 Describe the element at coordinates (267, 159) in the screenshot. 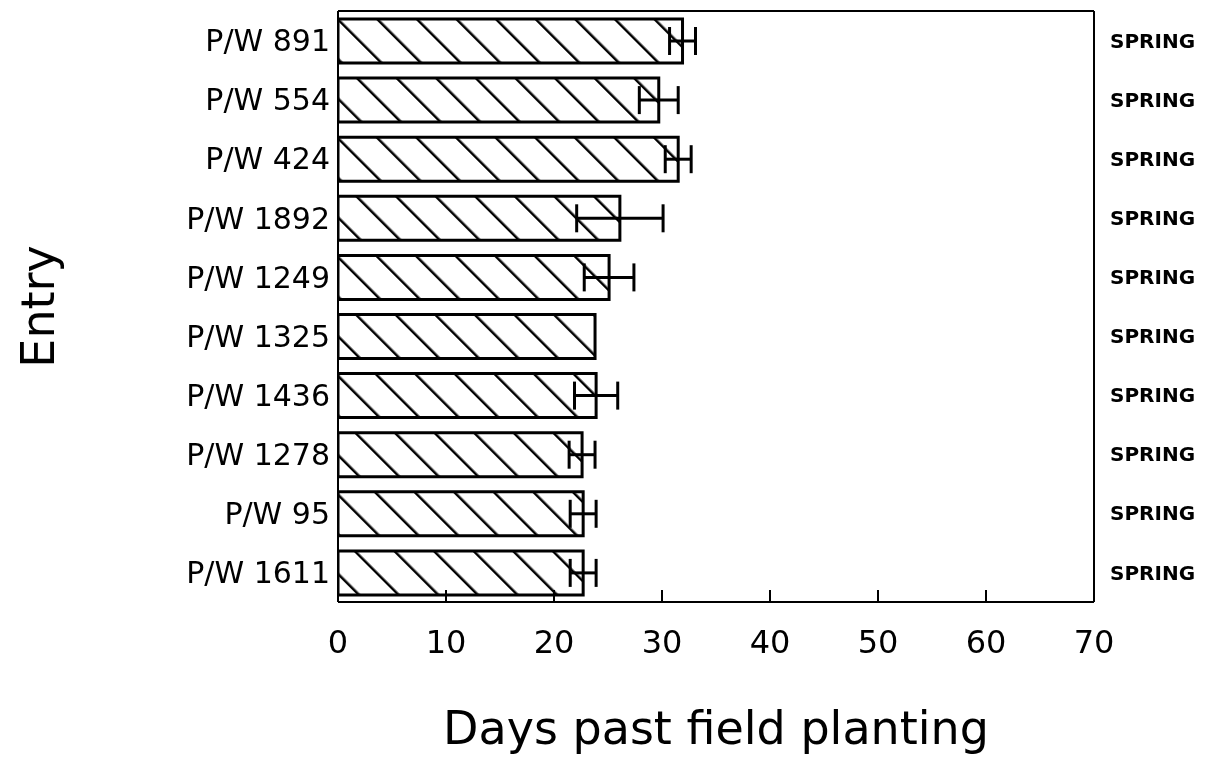

I see `y-tick-label: P/W 424` at that location.